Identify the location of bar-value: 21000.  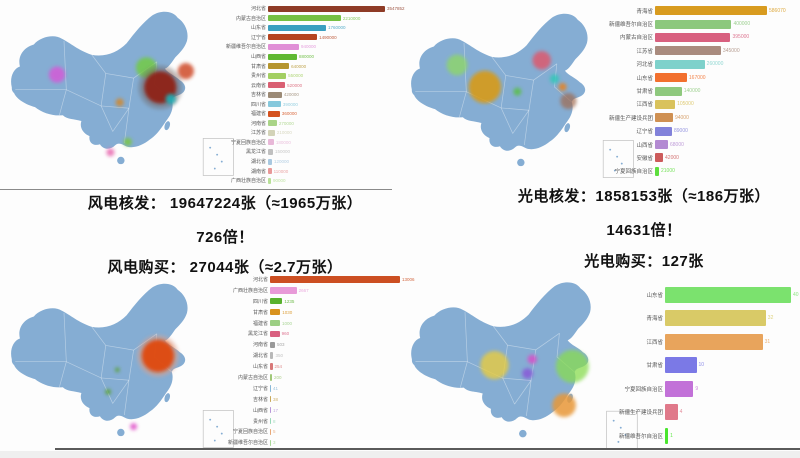
(668, 171).